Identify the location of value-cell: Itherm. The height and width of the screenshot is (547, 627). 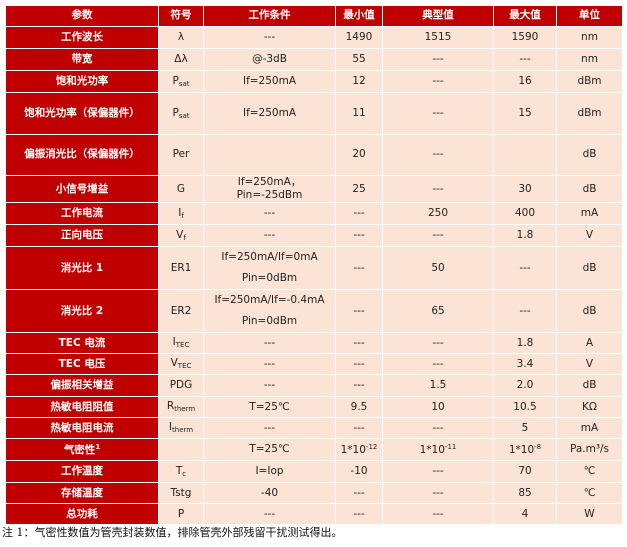
(181, 428).